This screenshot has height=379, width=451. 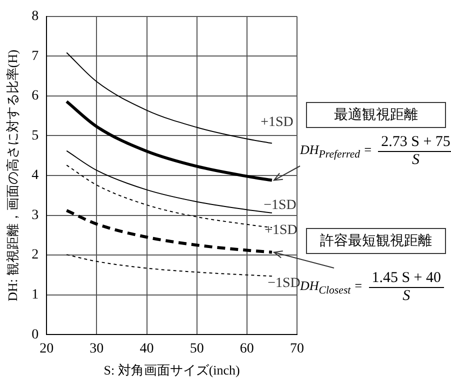 I want to click on x-axis-title: S: 対角画面サイズ(inch), so click(x=172, y=370).